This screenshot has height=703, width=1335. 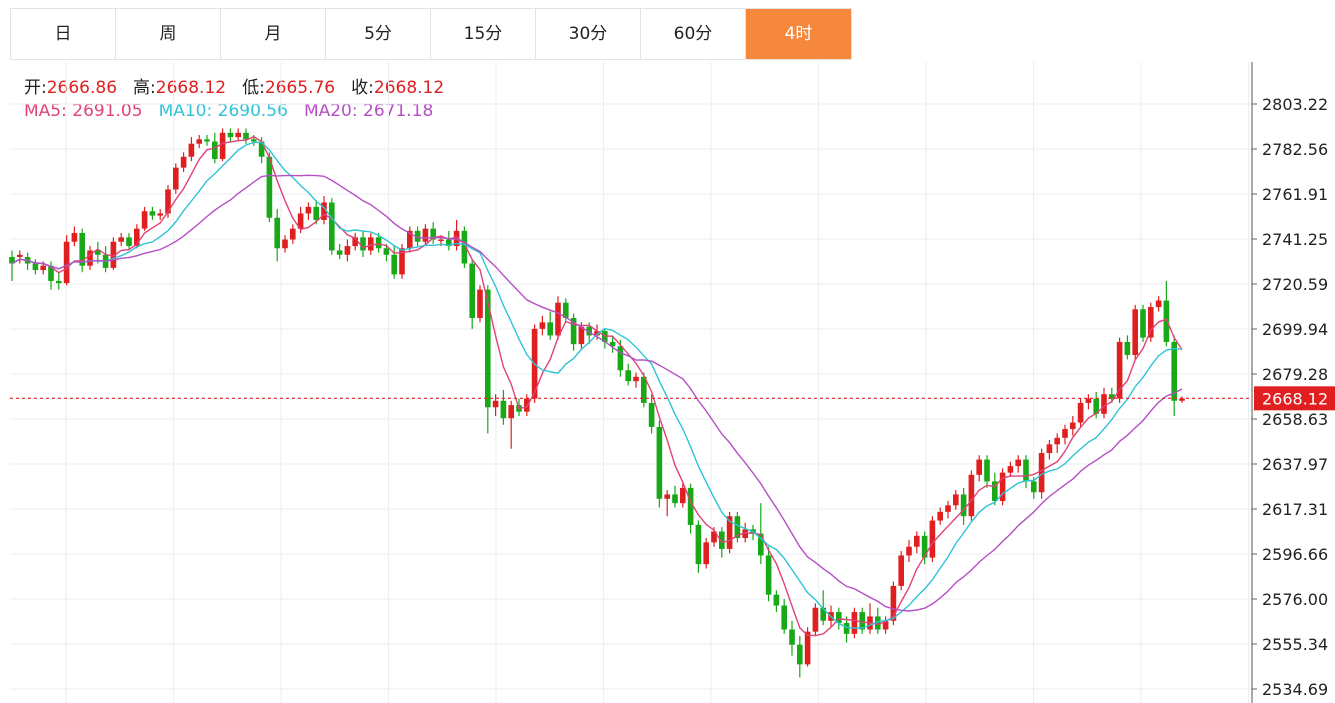 I want to click on tab-period-5: 30分, so click(x=588, y=34).